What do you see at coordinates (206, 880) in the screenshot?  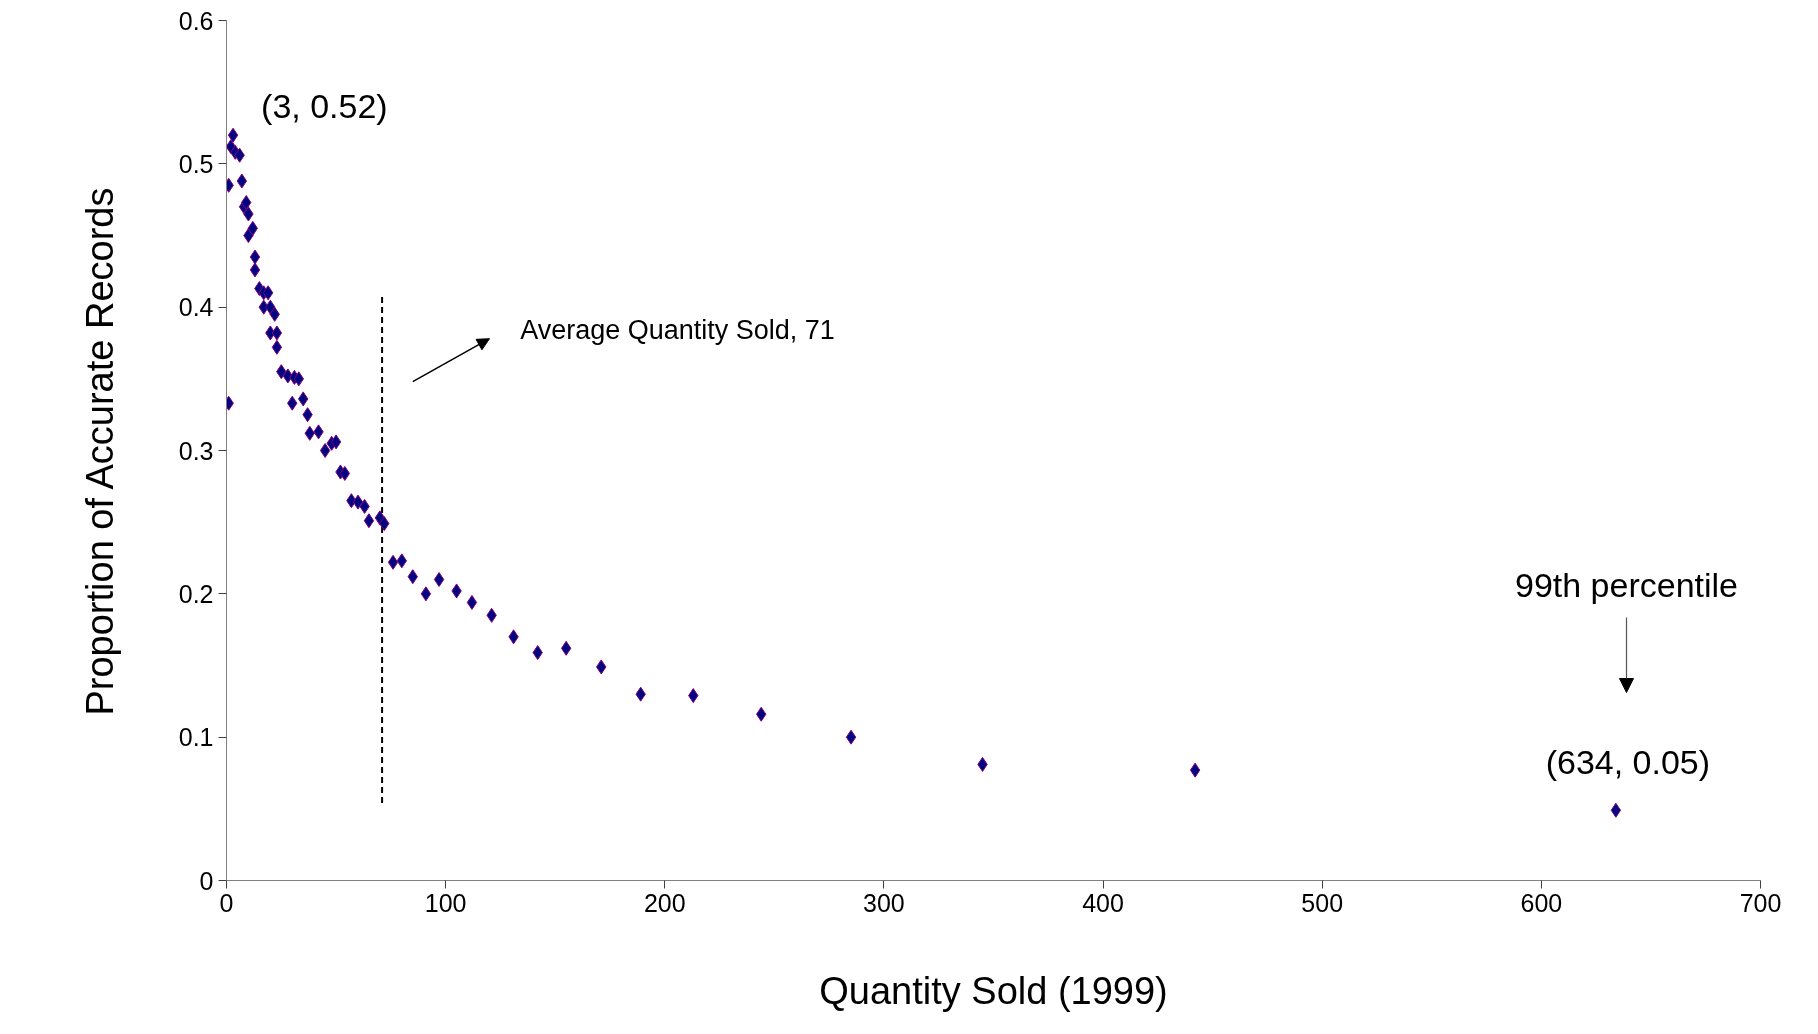 I see `y-tick-label: 0` at bounding box center [206, 880].